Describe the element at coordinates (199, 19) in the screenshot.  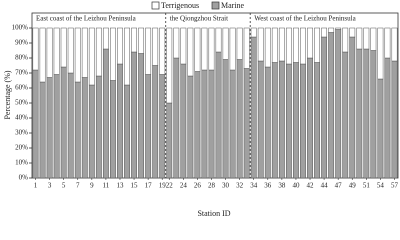
I see `section-label: the Qiongzhou Strait` at that location.